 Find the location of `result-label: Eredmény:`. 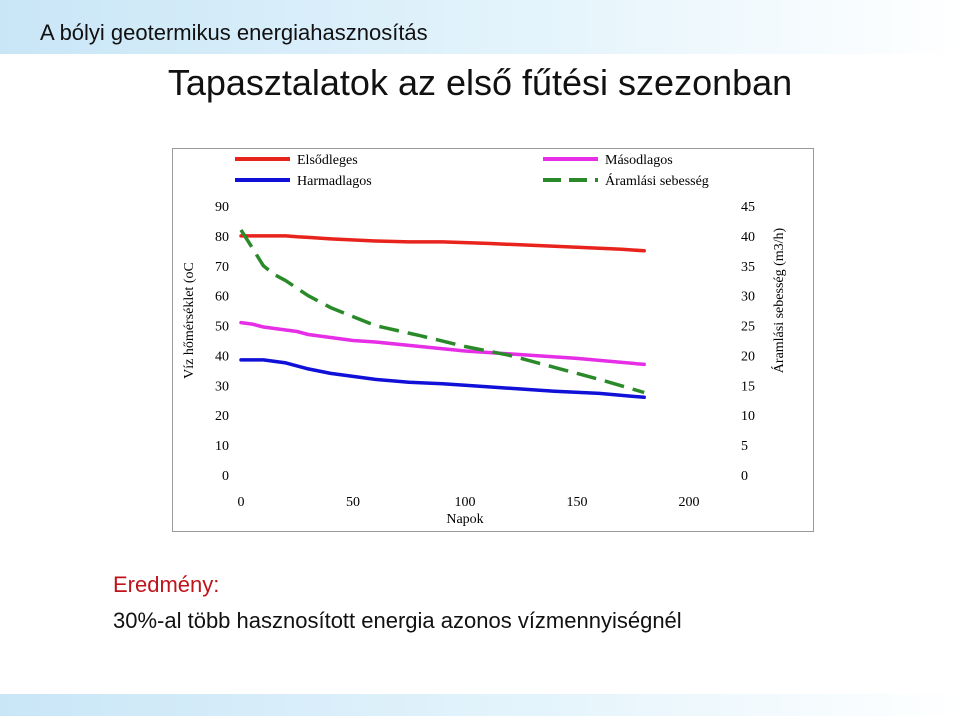

result-label: Eredmény: is located at coordinates (166, 584).